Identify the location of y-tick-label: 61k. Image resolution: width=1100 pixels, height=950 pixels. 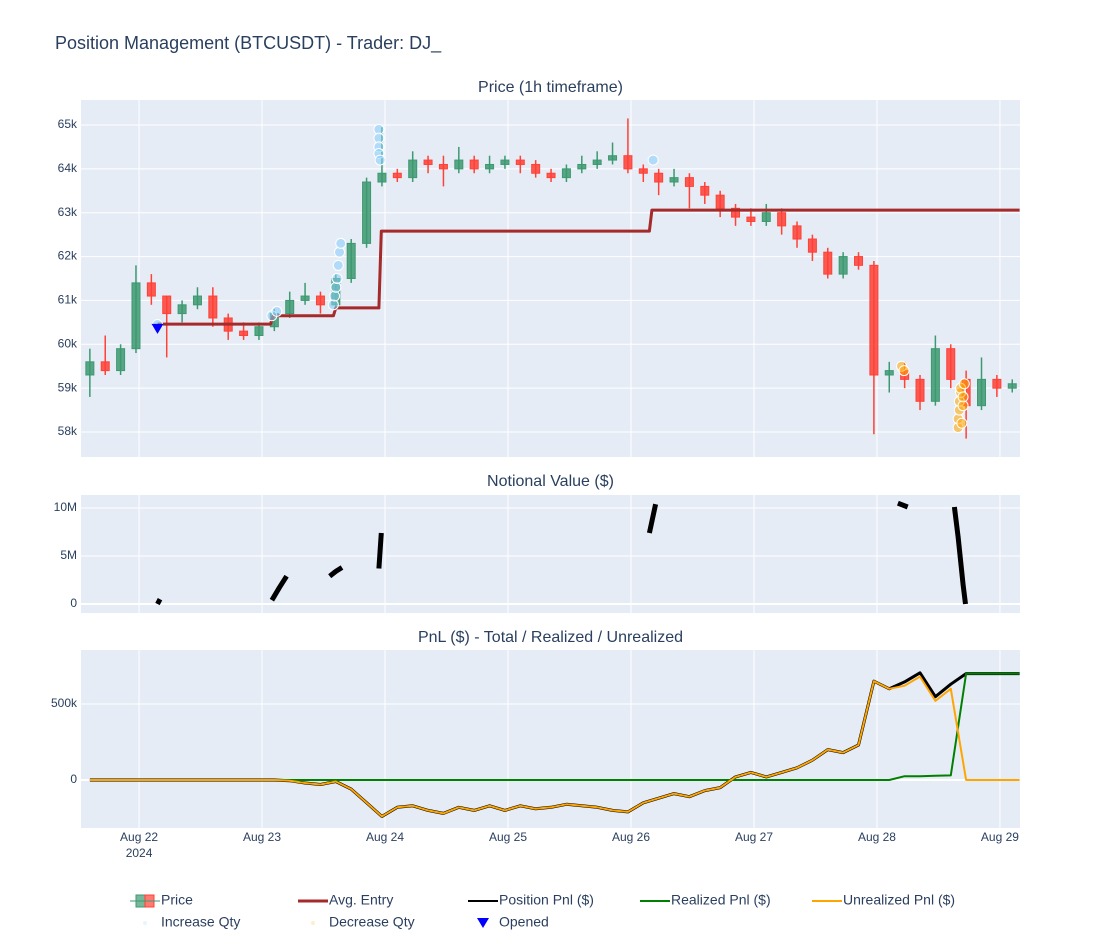
(68, 300).